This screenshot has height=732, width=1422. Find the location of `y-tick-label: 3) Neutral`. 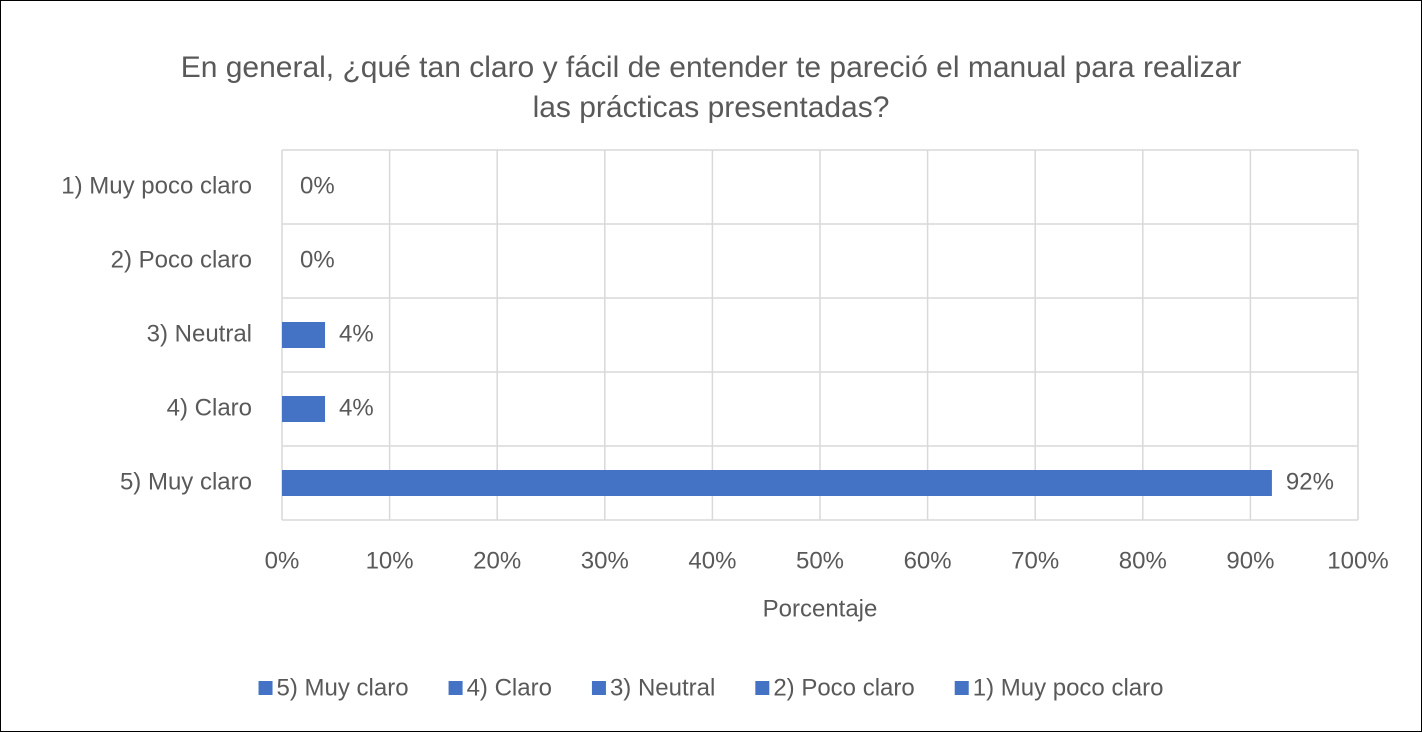

y-tick-label: 3) Neutral is located at coordinates (199, 333).